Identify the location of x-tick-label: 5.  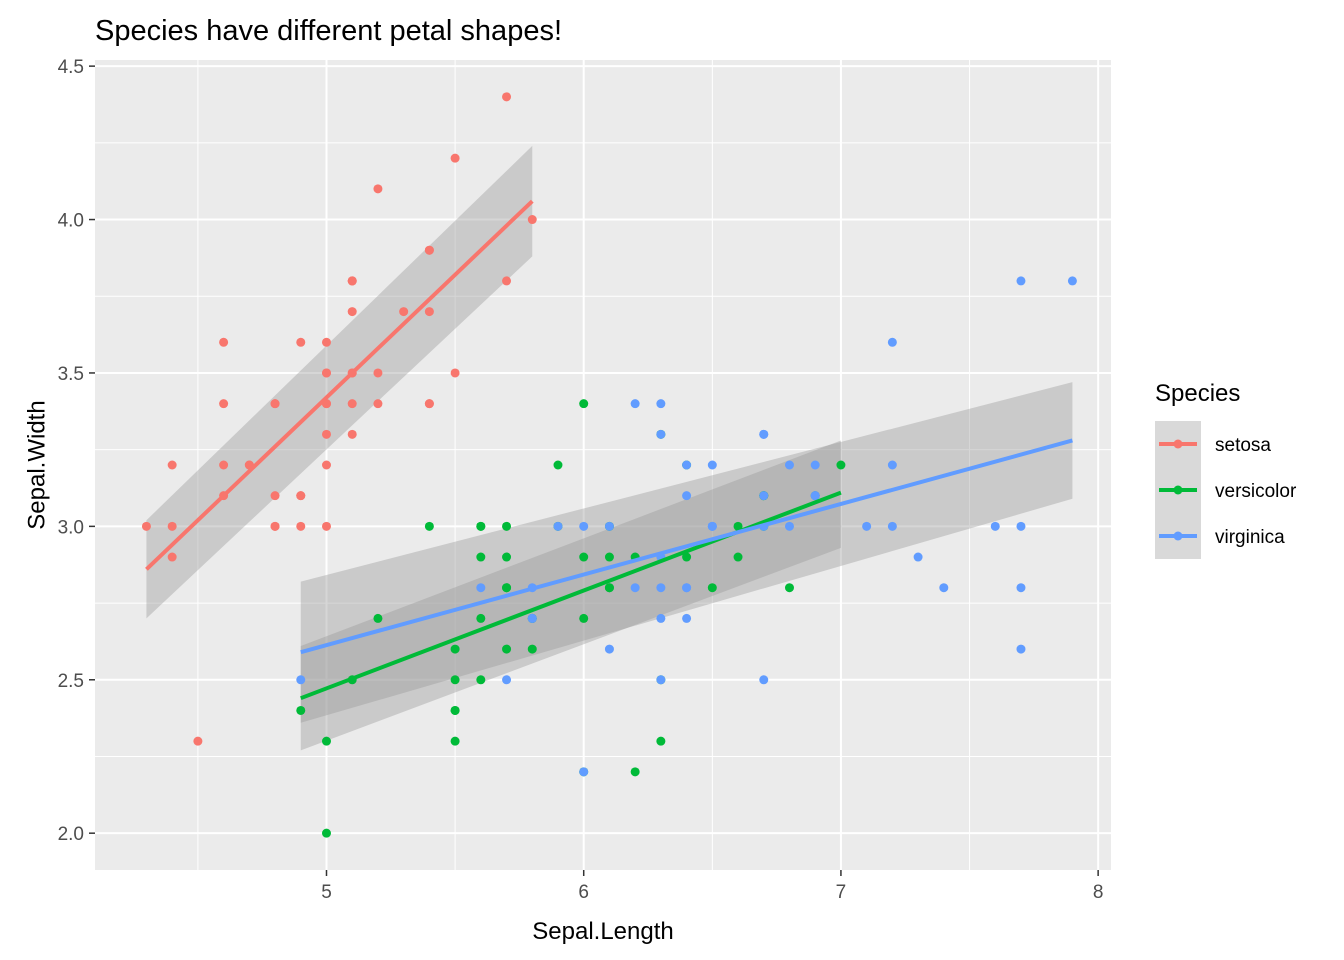
(326, 892).